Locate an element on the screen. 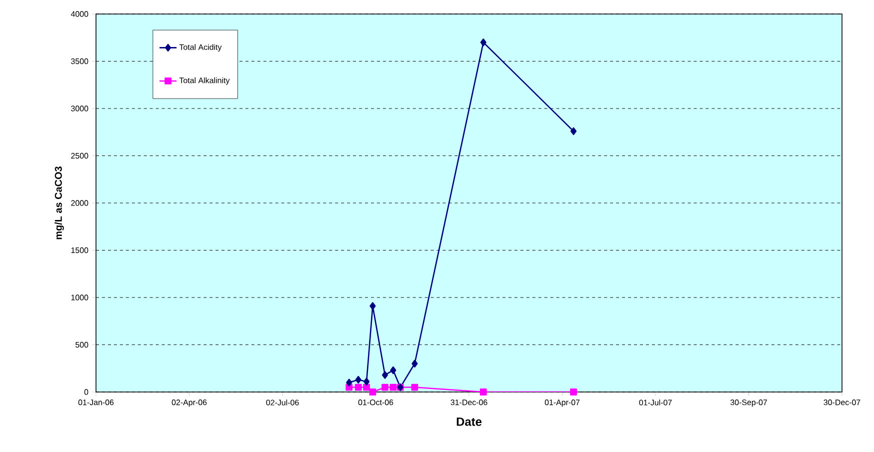 The image size is (874, 452). y-axis-title: mg/L as CaCO3 is located at coordinates (59, 203).